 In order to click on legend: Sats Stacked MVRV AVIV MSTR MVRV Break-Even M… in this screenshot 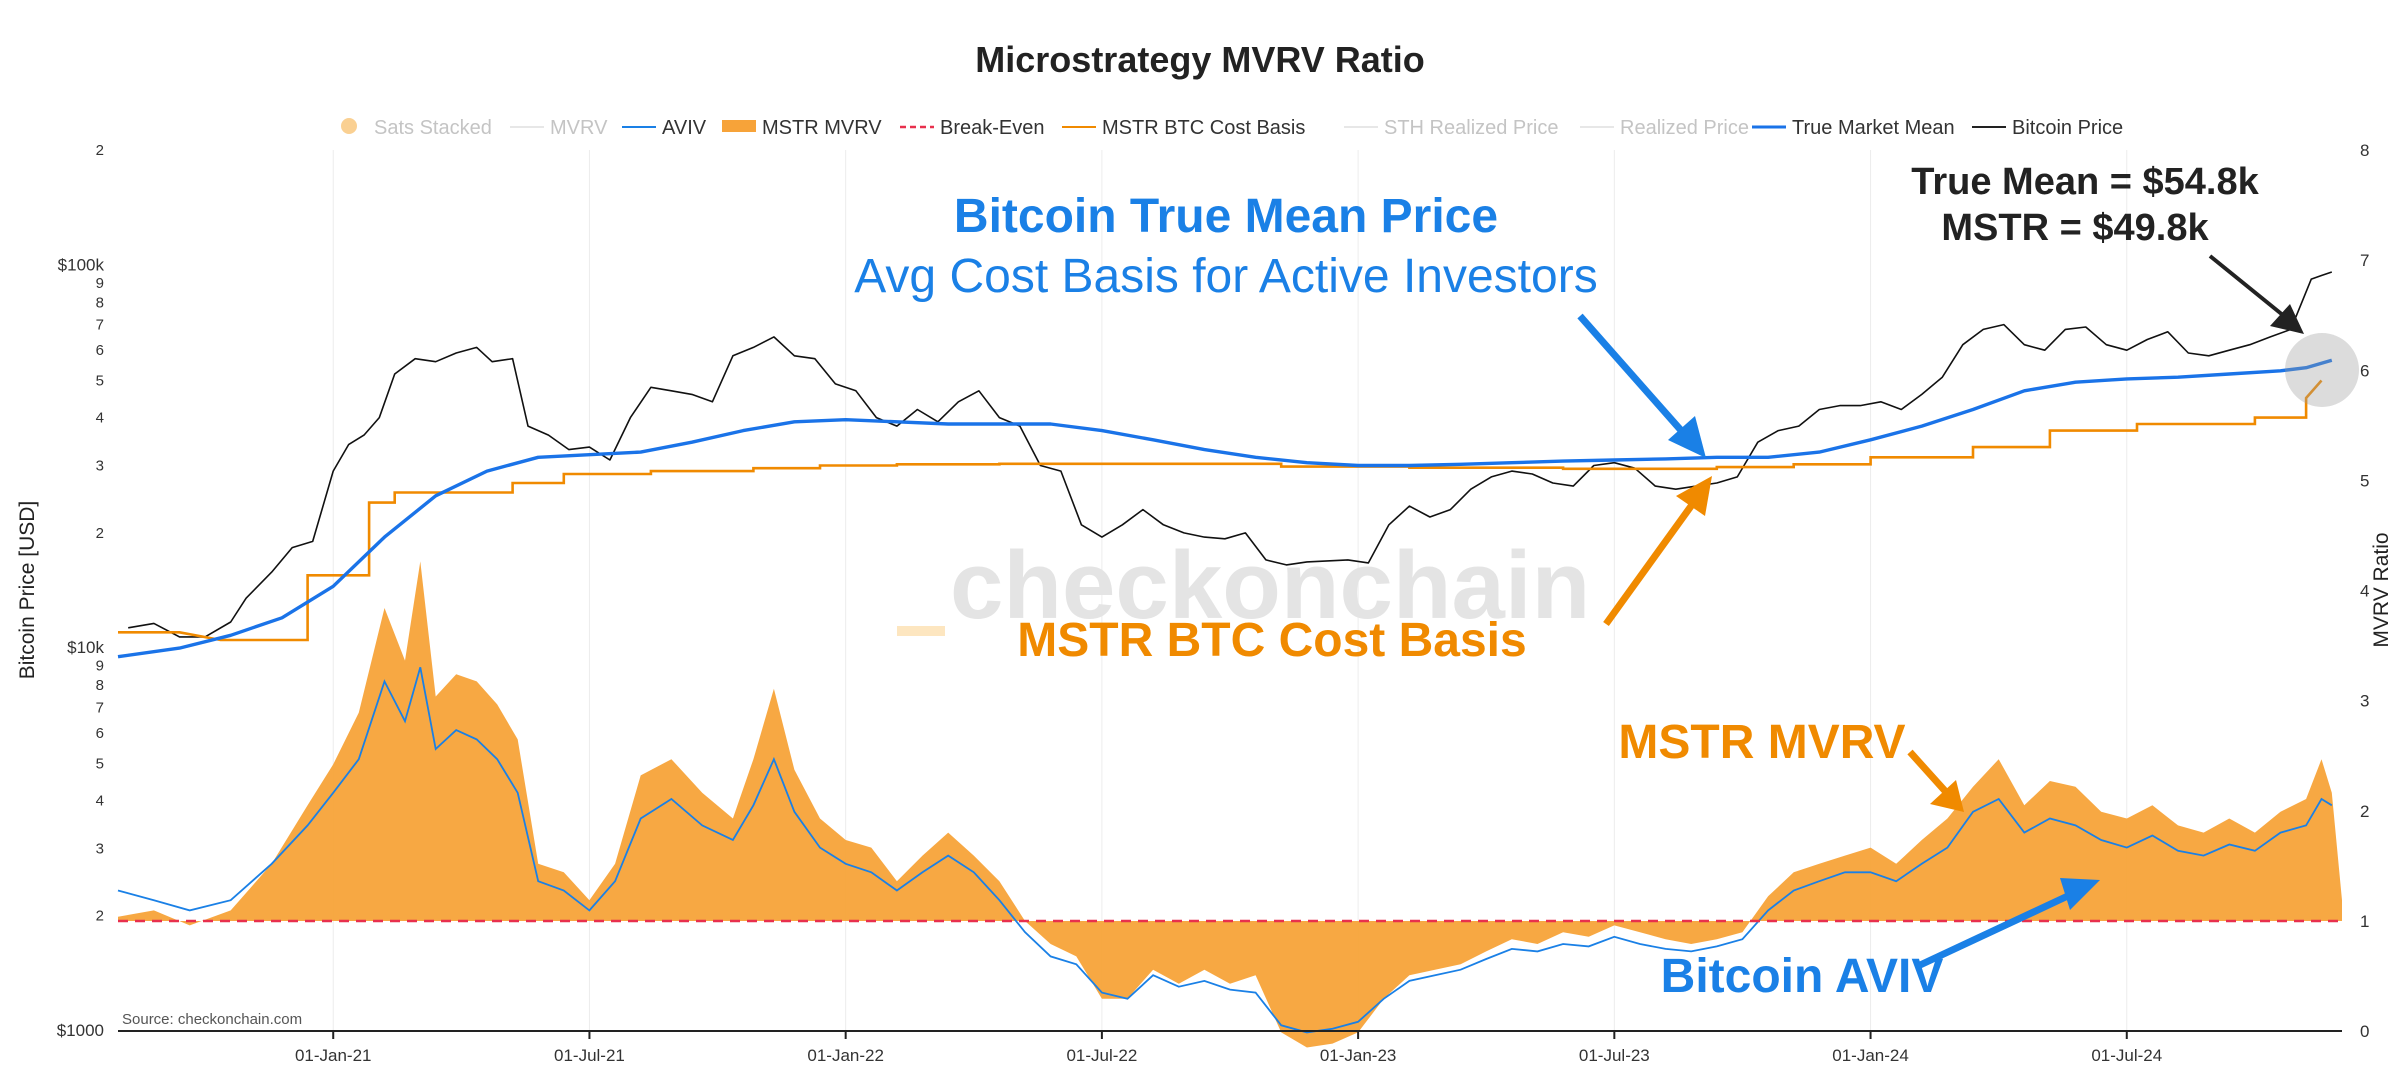, I will do `click(1232, 128)`.